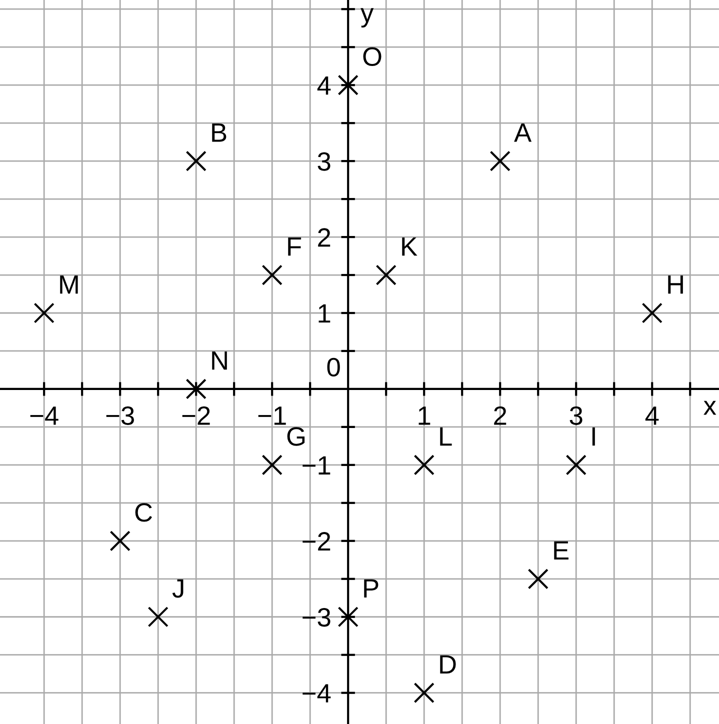  I want to click on annotation: L, so click(446, 436).